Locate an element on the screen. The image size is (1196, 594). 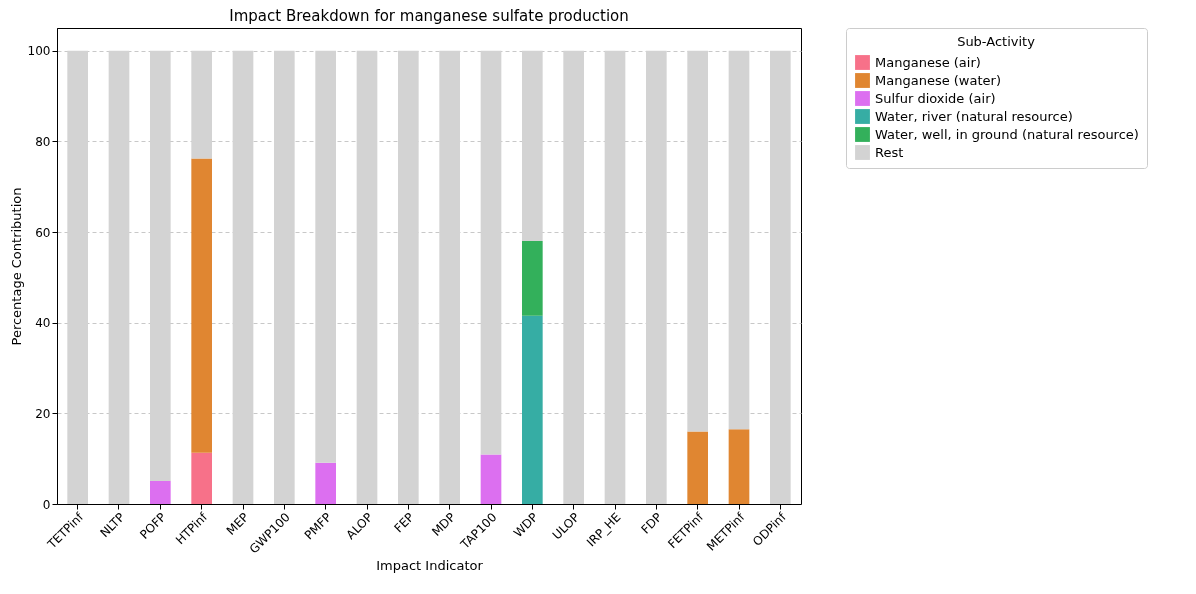
legend-label: Rest is located at coordinates (889, 152).